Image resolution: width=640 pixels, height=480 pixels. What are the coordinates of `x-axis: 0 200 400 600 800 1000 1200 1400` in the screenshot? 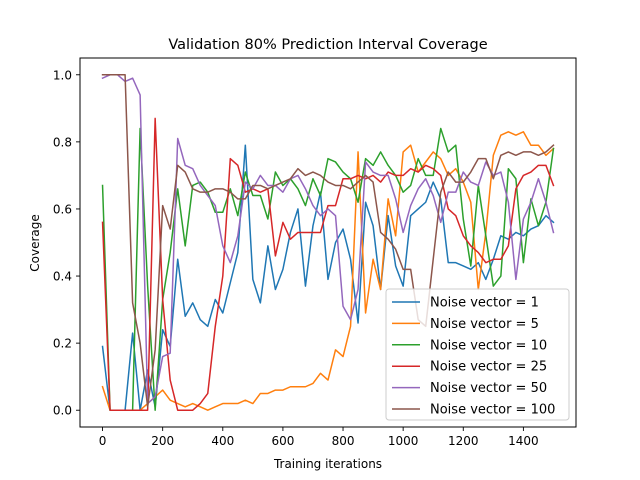 It's located at (319, 437).